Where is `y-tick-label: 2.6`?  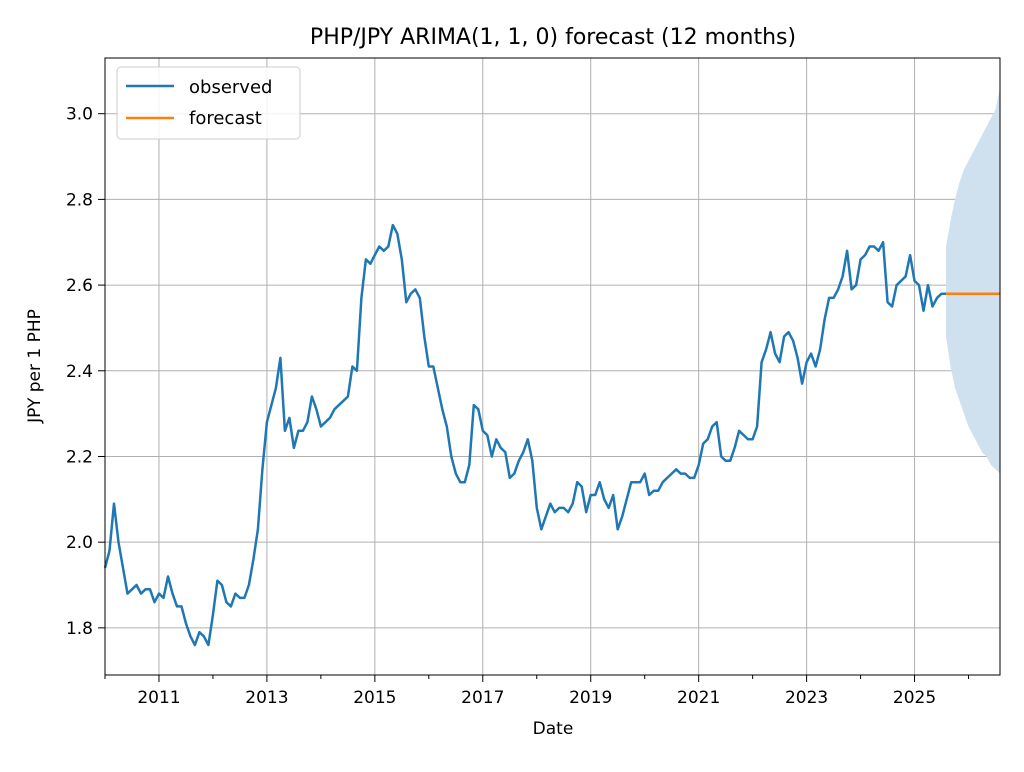
y-tick-label: 2.6 is located at coordinates (79, 286).